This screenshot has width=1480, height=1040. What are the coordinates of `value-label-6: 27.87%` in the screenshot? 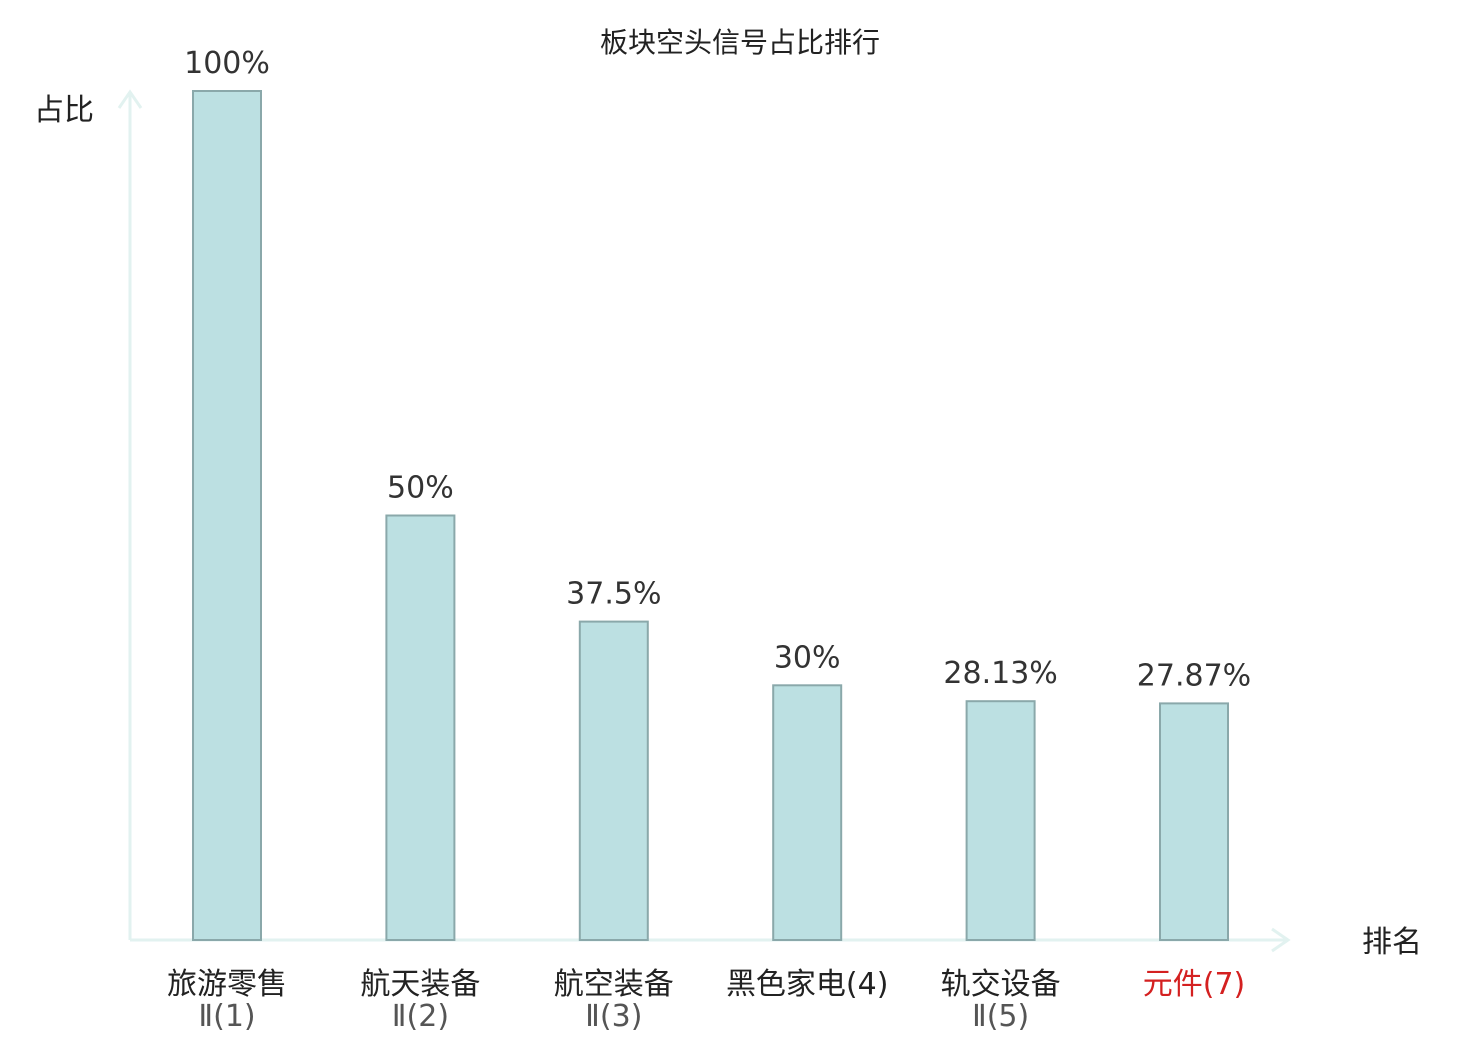 It's located at (1194, 675).